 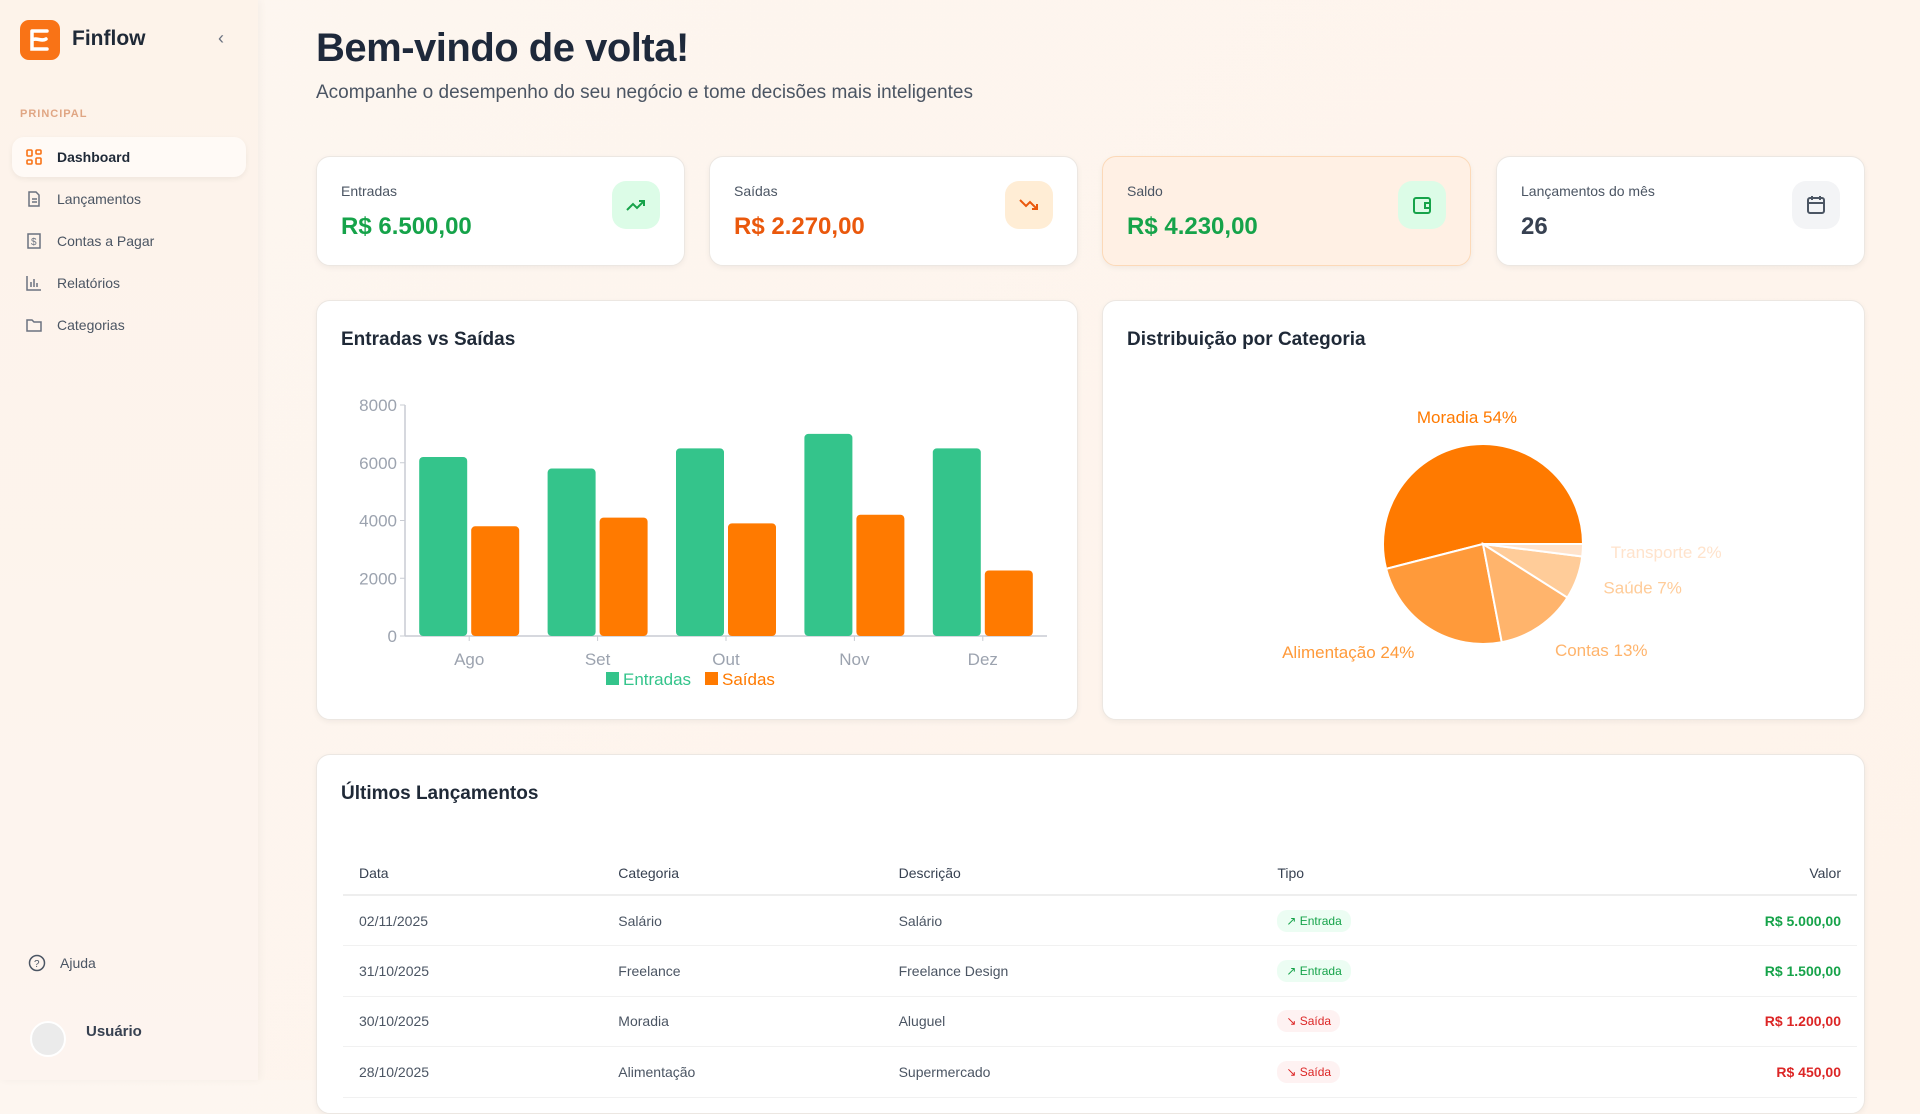 I want to click on stat-value: R$ 2.270,00, so click(x=799, y=226).